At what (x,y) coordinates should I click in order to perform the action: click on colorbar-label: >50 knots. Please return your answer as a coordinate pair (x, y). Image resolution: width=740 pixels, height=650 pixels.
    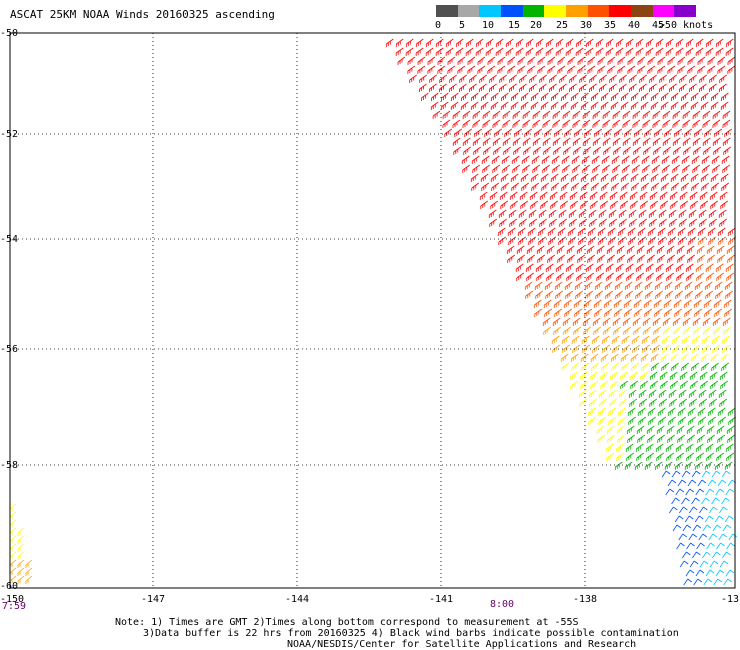
    Looking at the image, I should click on (686, 25).